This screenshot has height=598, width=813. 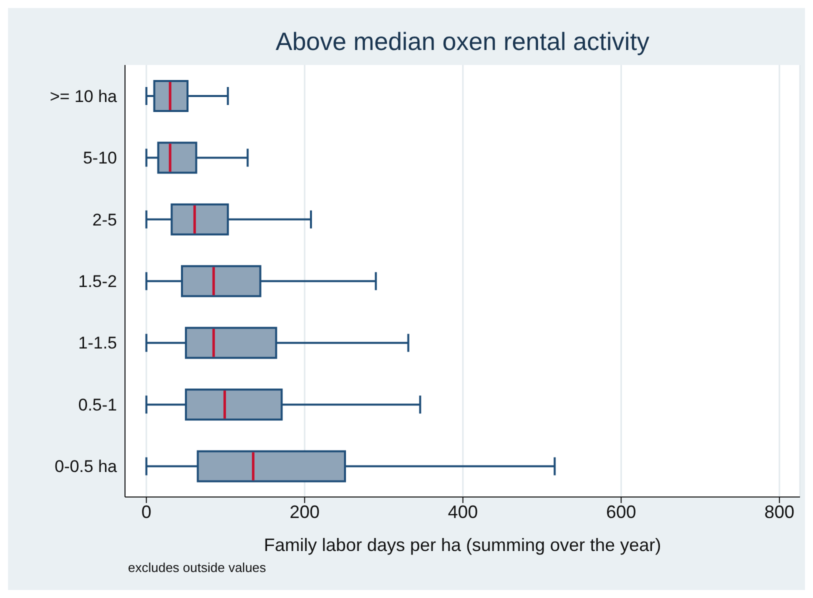 I want to click on y-tick-label: 0-0.5 ha, so click(x=86, y=466).